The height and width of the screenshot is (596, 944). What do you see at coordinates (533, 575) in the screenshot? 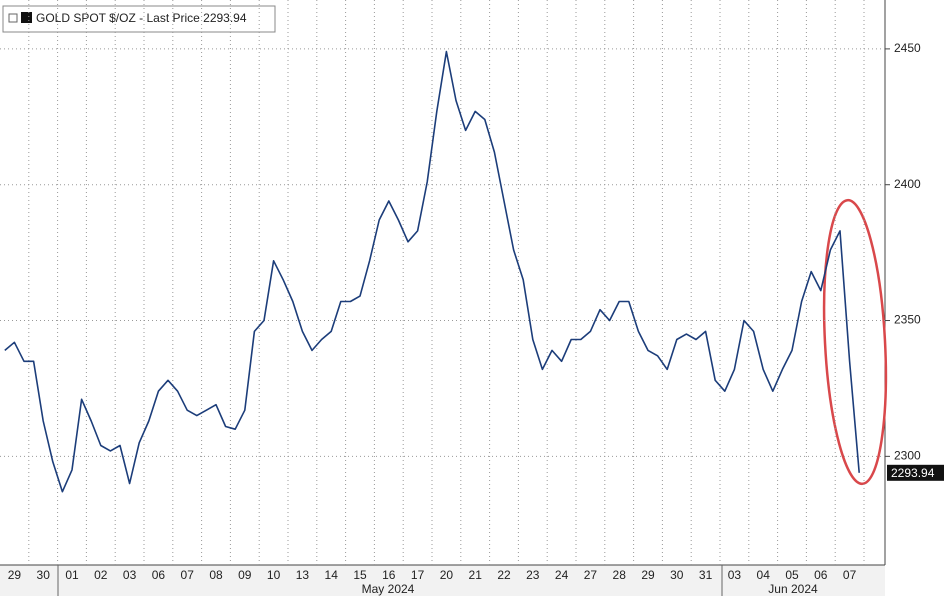
I see `x-tick-label: 23` at bounding box center [533, 575].